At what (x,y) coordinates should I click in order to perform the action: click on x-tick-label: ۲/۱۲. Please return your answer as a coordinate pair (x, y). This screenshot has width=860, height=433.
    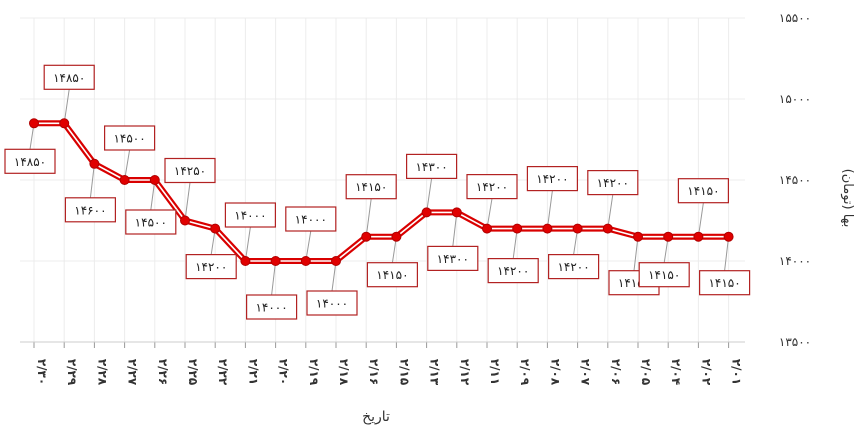
    Looking at the image, I should click on (465, 372).